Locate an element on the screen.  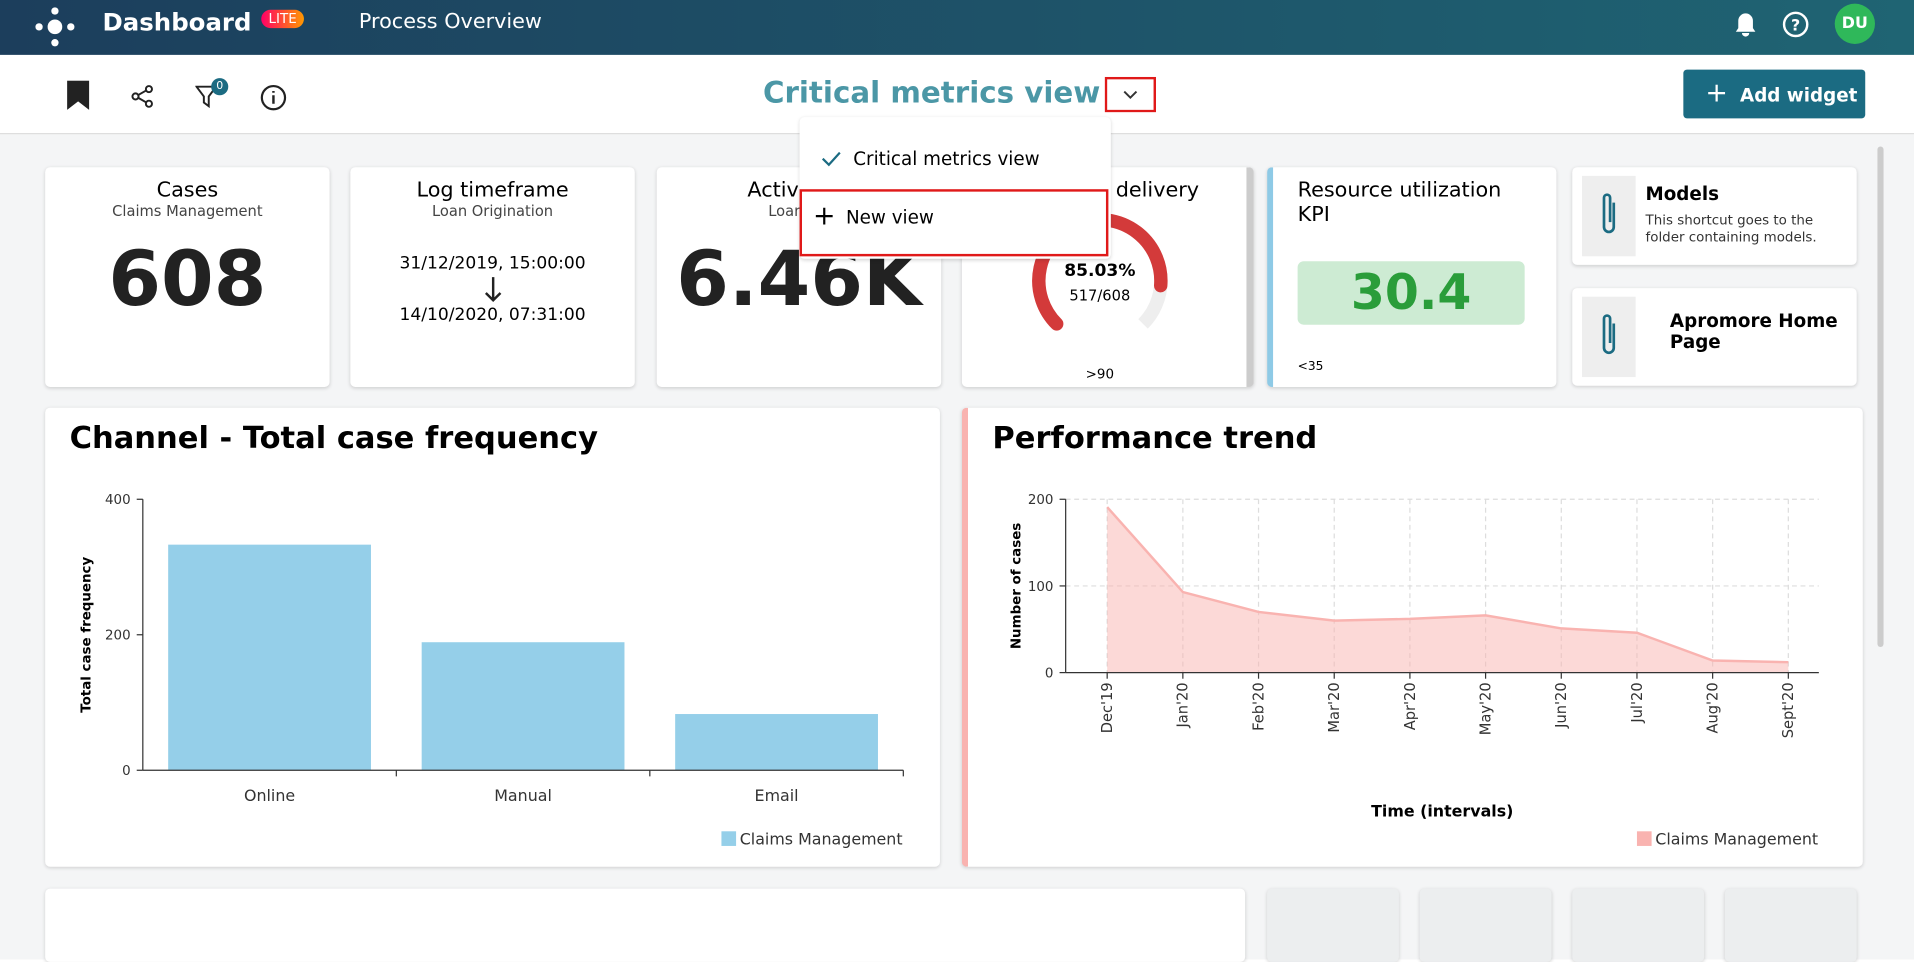
bottom-widget is located at coordinates (645, 925).